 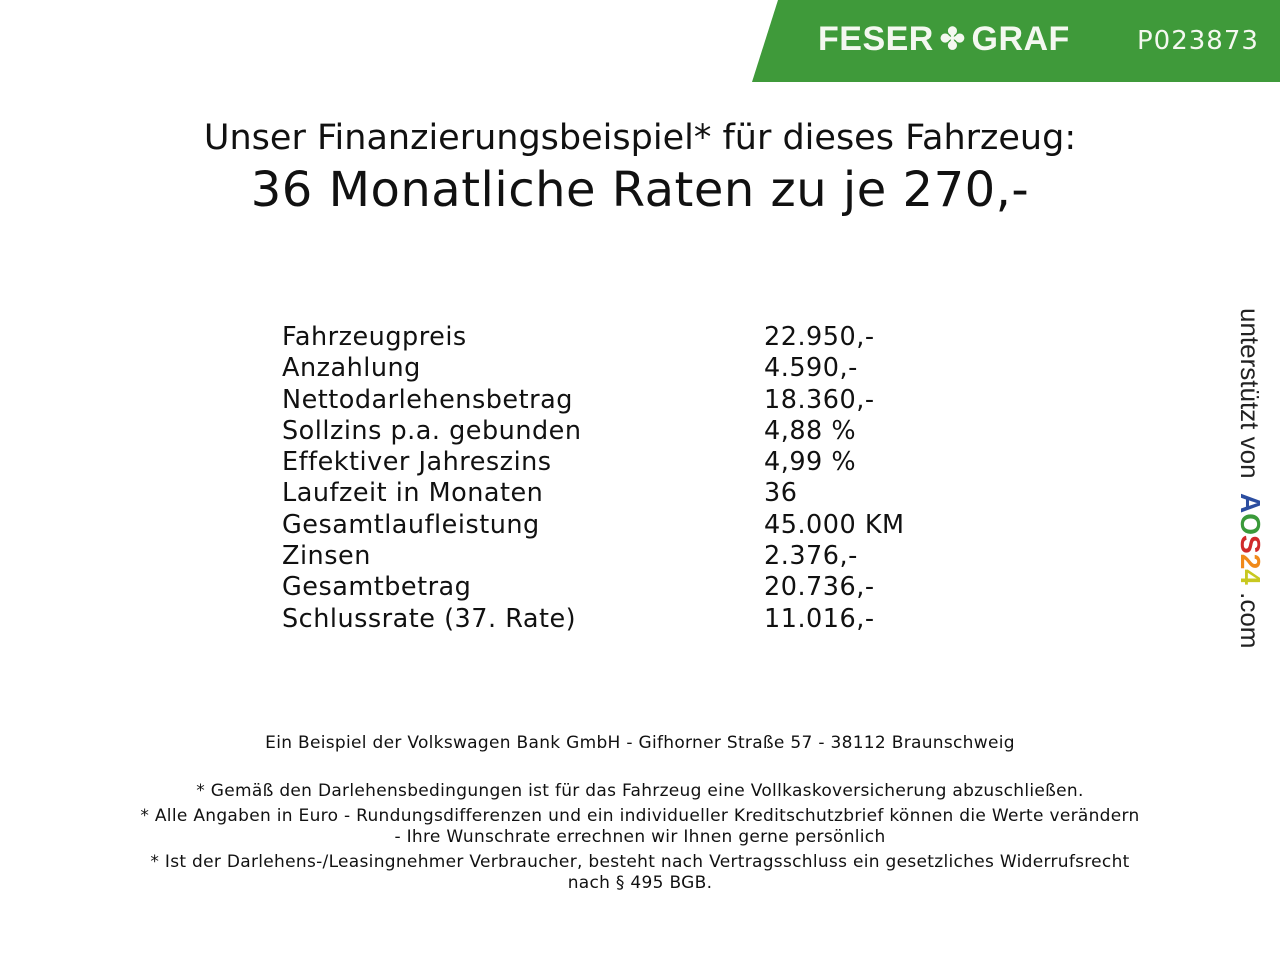 What do you see at coordinates (326, 556) in the screenshot?
I see `row-label: Zinsen` at bounding box center [326, 556].